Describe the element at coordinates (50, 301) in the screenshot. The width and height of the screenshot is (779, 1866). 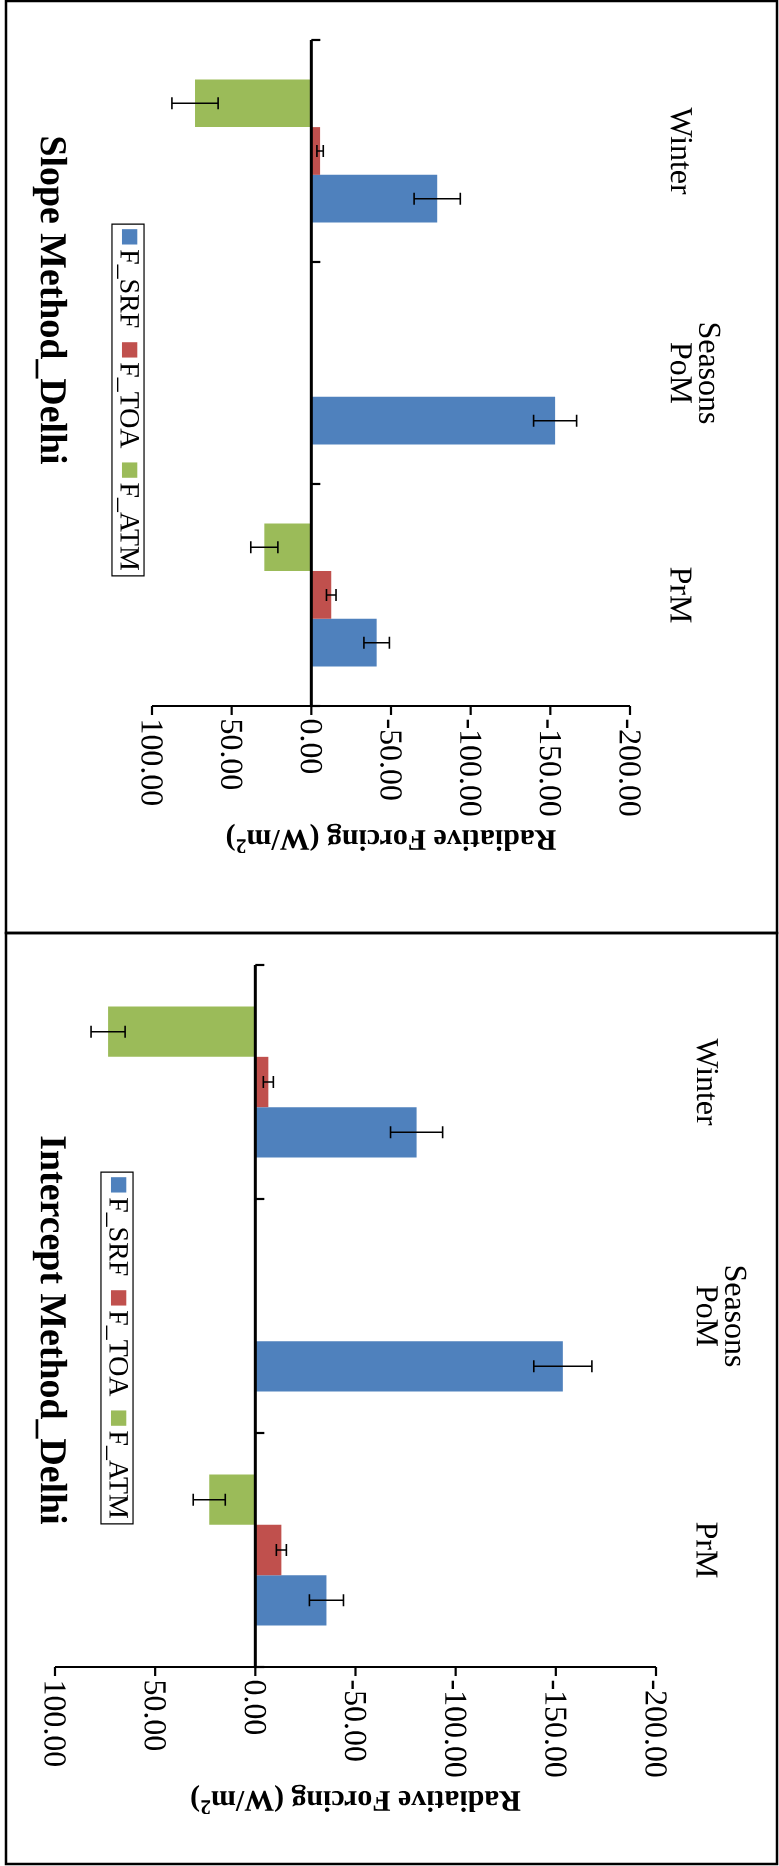
I see `text: Slope Method_Delhi` at that location.